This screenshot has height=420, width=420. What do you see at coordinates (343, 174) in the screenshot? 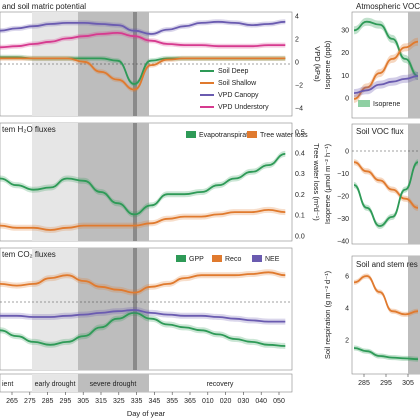
I see `y-tick-f-yticks-1: −10` at bounding box center [343, 174].